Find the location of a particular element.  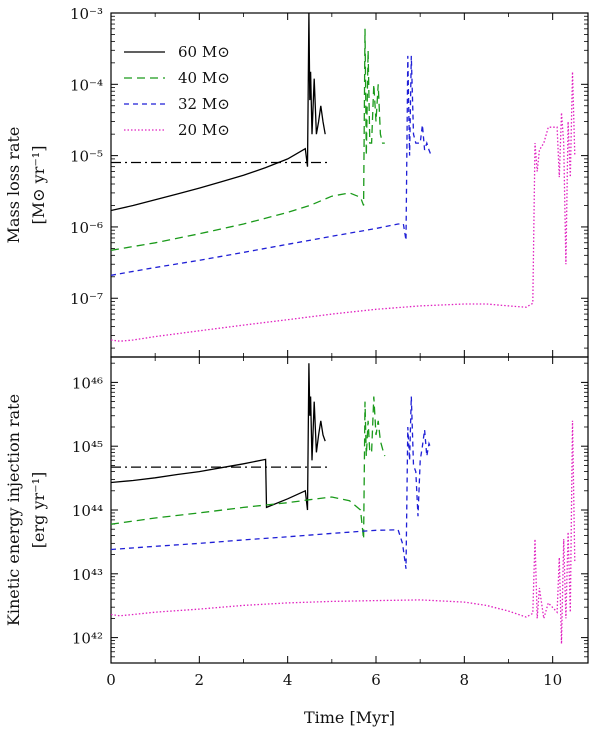

y-axis-unit: [M⊙ yr⁻¹] is located at coordinates (38, 185).